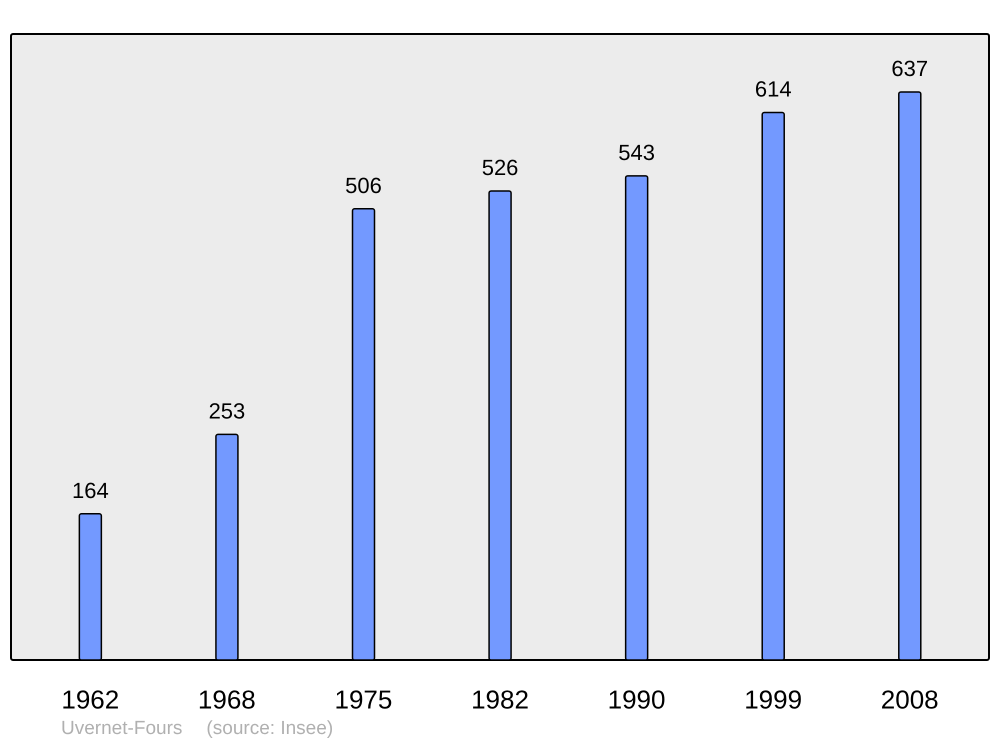  Describe the element at coordinates (500, 699) in the screenshot. I see `x-tick-label: 1982` at that location.